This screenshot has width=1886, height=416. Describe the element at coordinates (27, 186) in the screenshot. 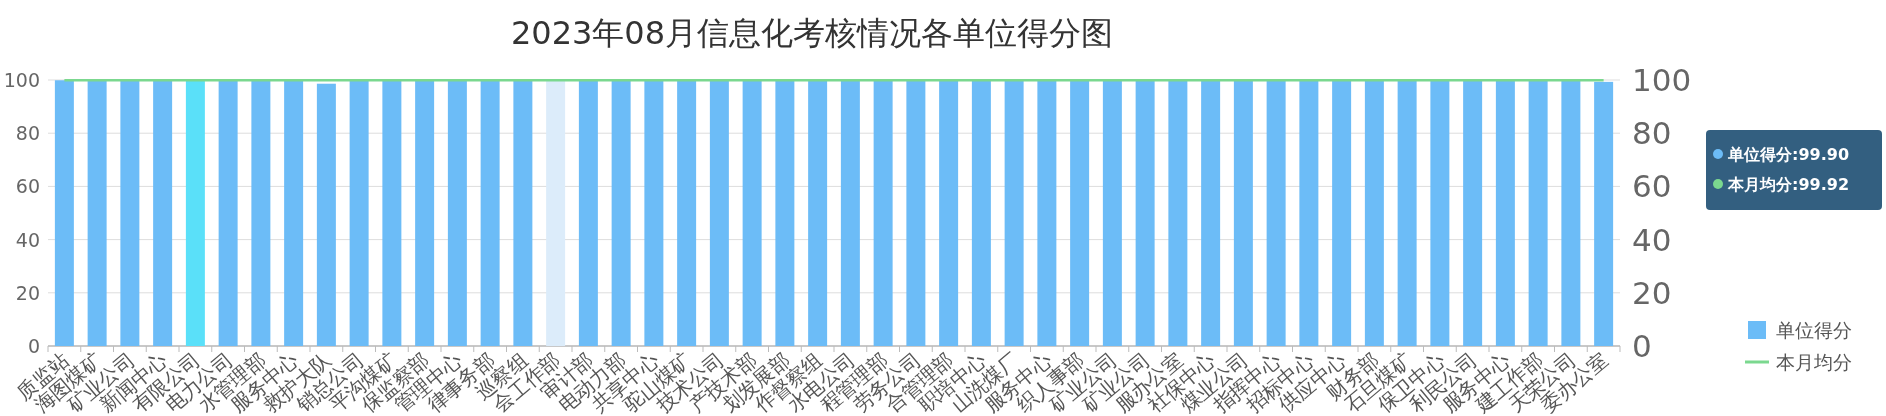

I see `y-tick-label: 60` at that location.